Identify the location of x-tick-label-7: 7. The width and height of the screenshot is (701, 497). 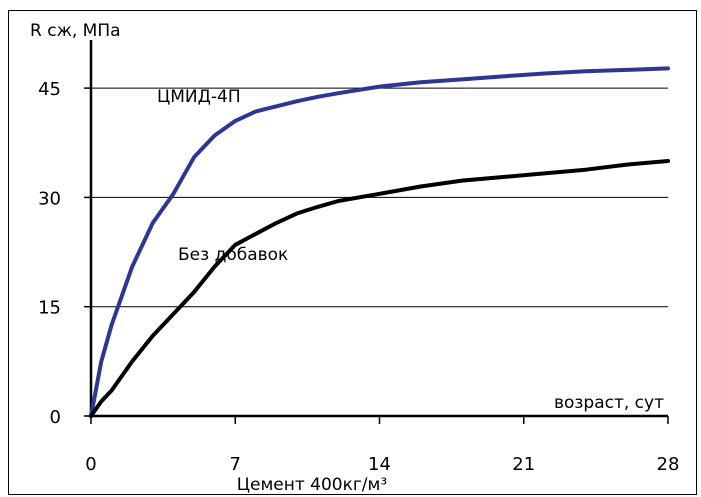
(235, 464).